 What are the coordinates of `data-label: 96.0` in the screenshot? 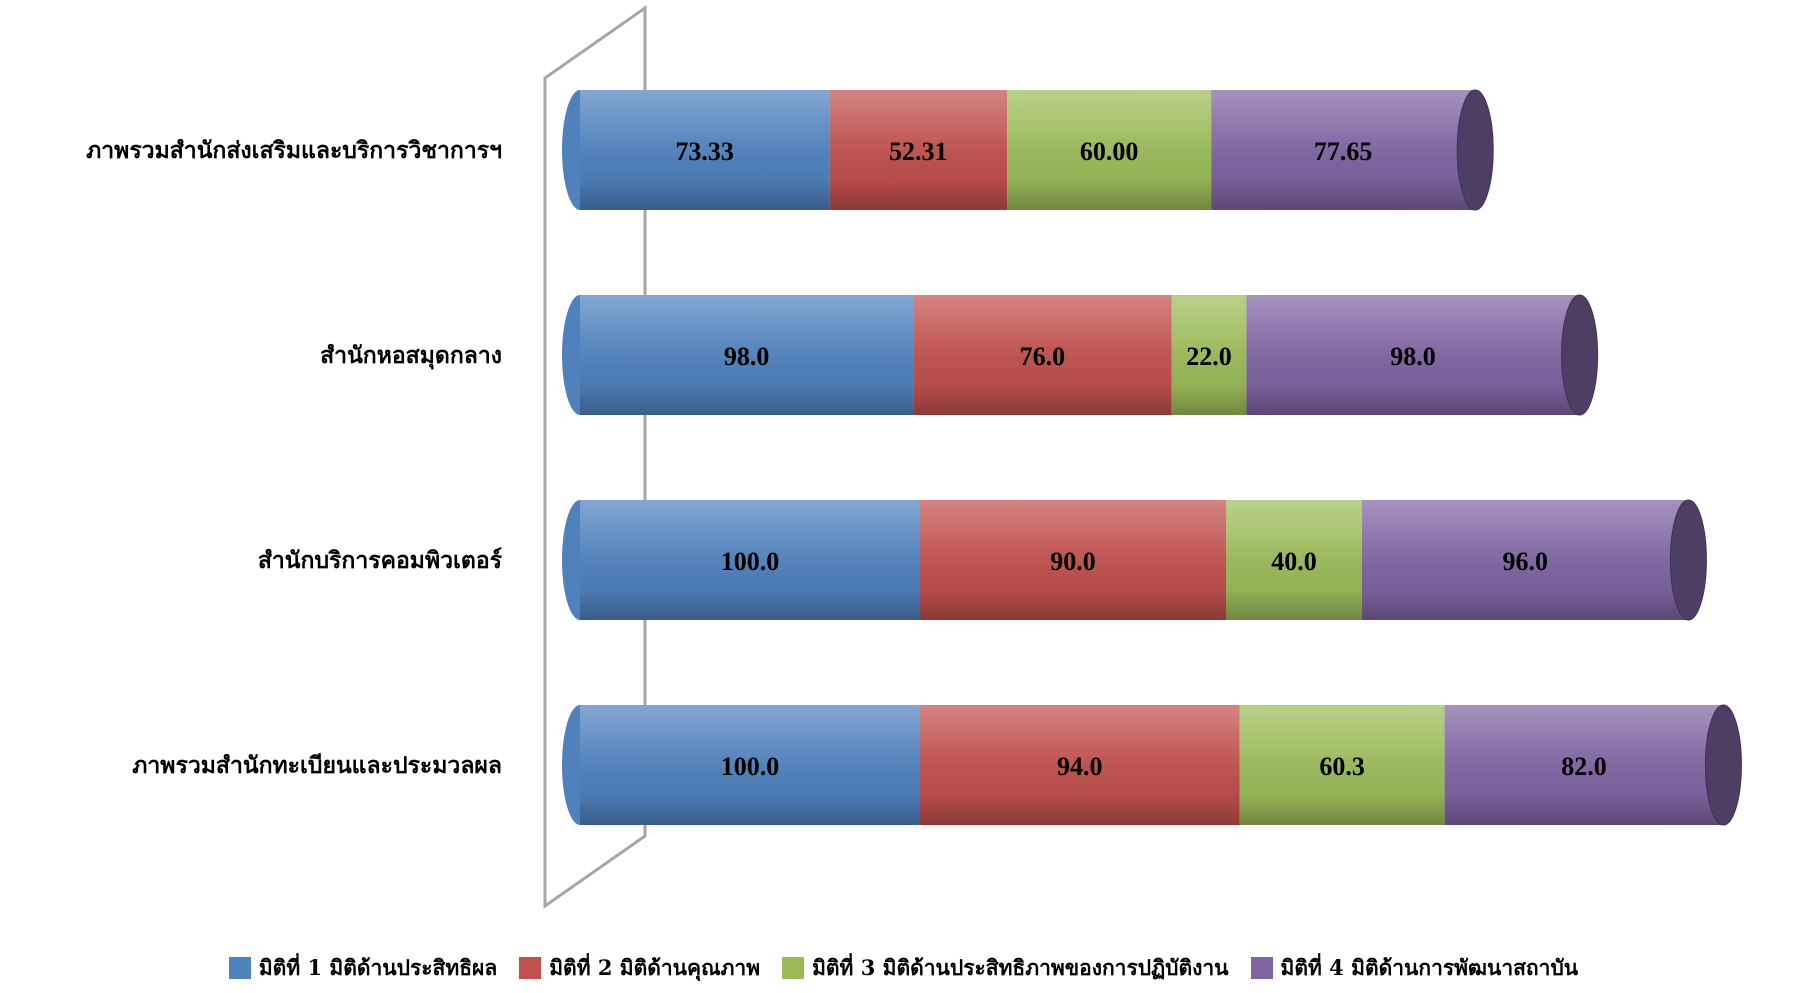 It's located at (1525, 561).